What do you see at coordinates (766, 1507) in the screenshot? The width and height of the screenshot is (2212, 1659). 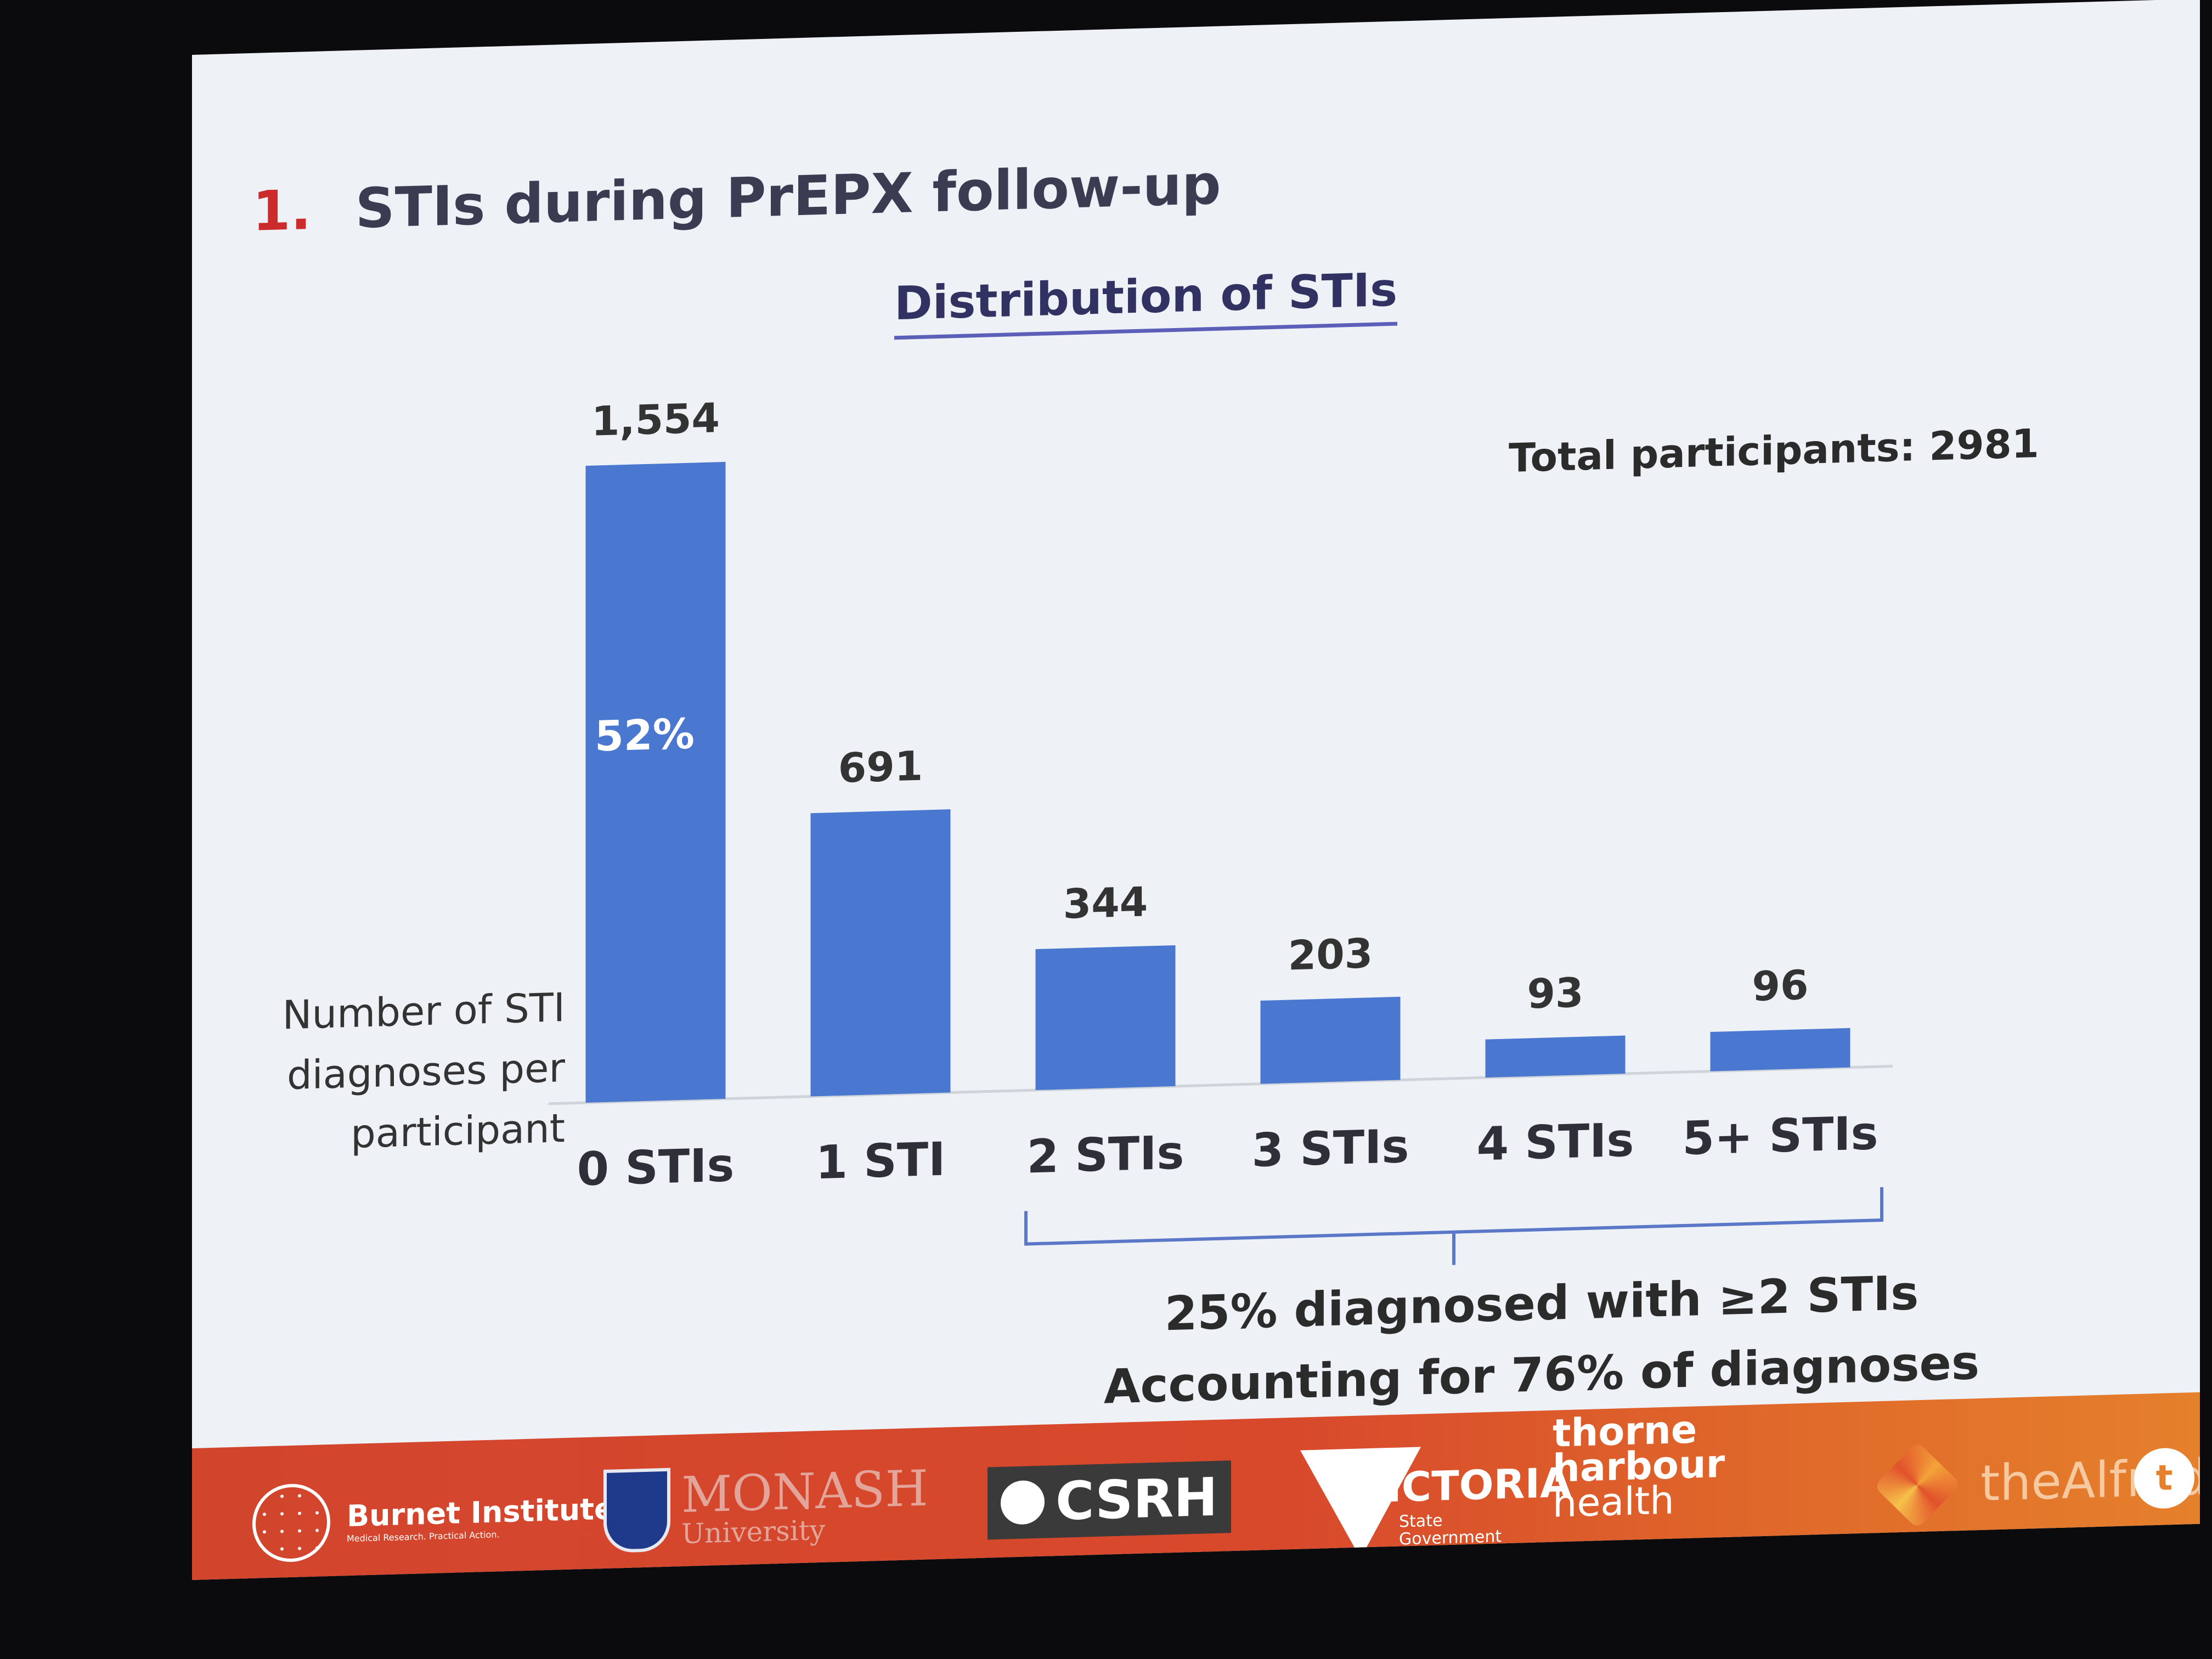 I see `monash-logo: MONASH University` at bounding box center [766, 1507].